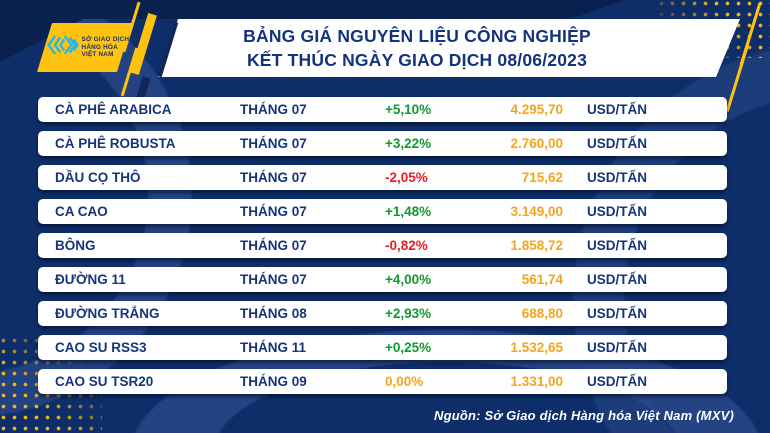  Describe the element at coordinates (406, 177) in the screenshot. I see `change-percent: -2,05%` at that location.